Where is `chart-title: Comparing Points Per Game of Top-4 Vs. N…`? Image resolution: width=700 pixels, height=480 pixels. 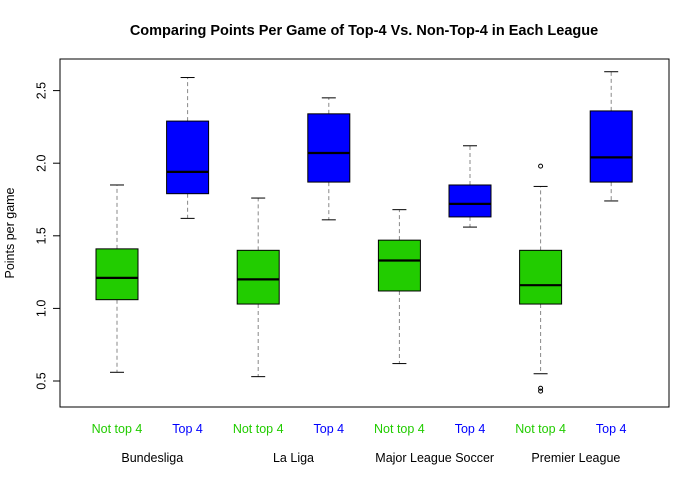
chart-title: Comparing Points Per Game of Top-4 Vs. N… is located at coordinates (364, 31).